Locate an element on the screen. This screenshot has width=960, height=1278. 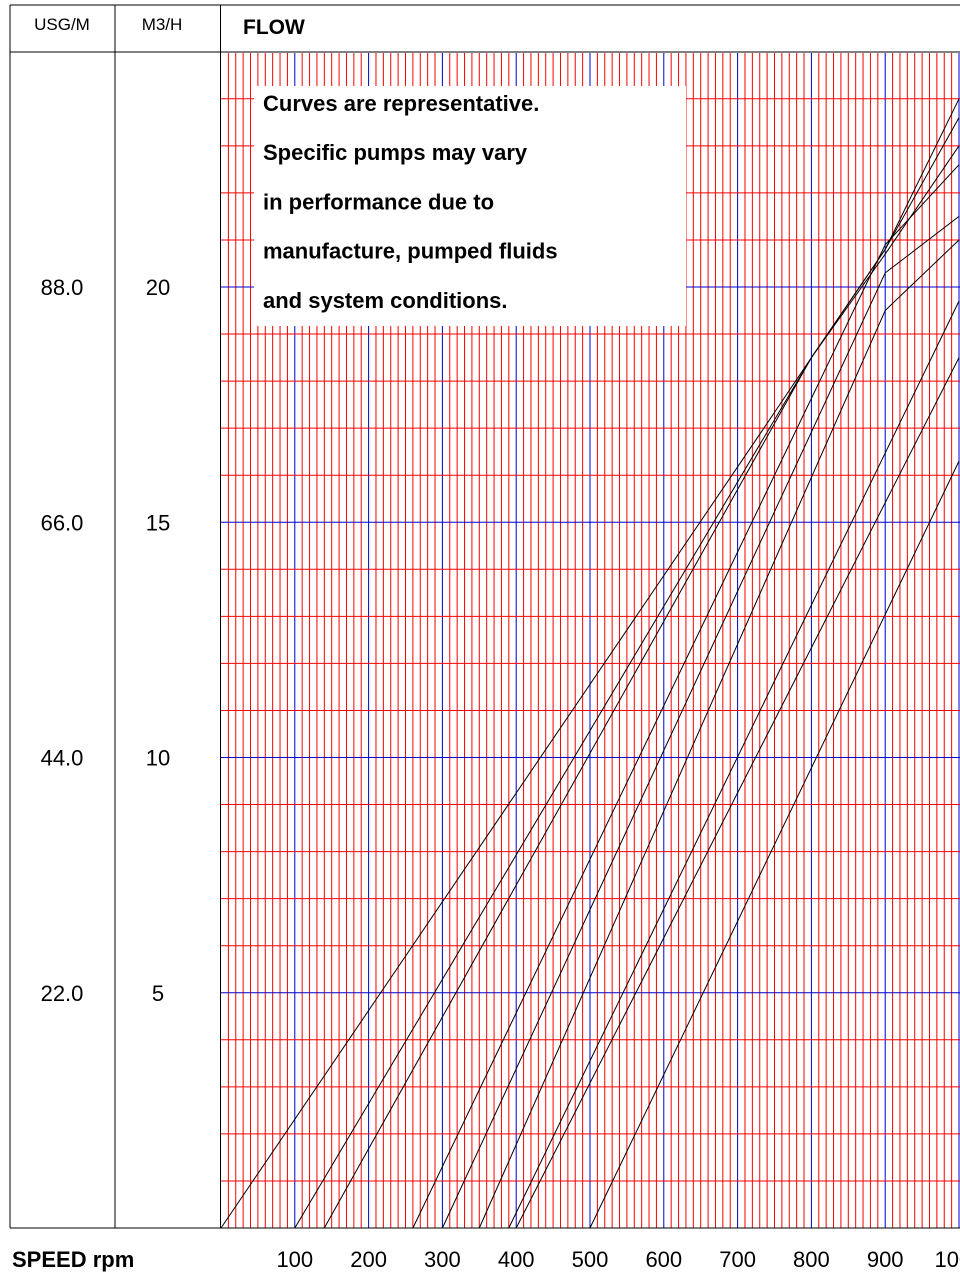
y-label-usgm: 66.0 is located at coordinates (62, 522).